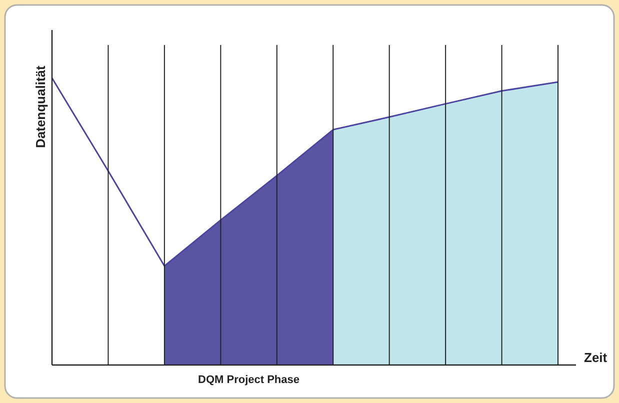  Describe the element at coordinates (249, 380) in the screenshot. I see `text: DQM Project Phase` at that location.